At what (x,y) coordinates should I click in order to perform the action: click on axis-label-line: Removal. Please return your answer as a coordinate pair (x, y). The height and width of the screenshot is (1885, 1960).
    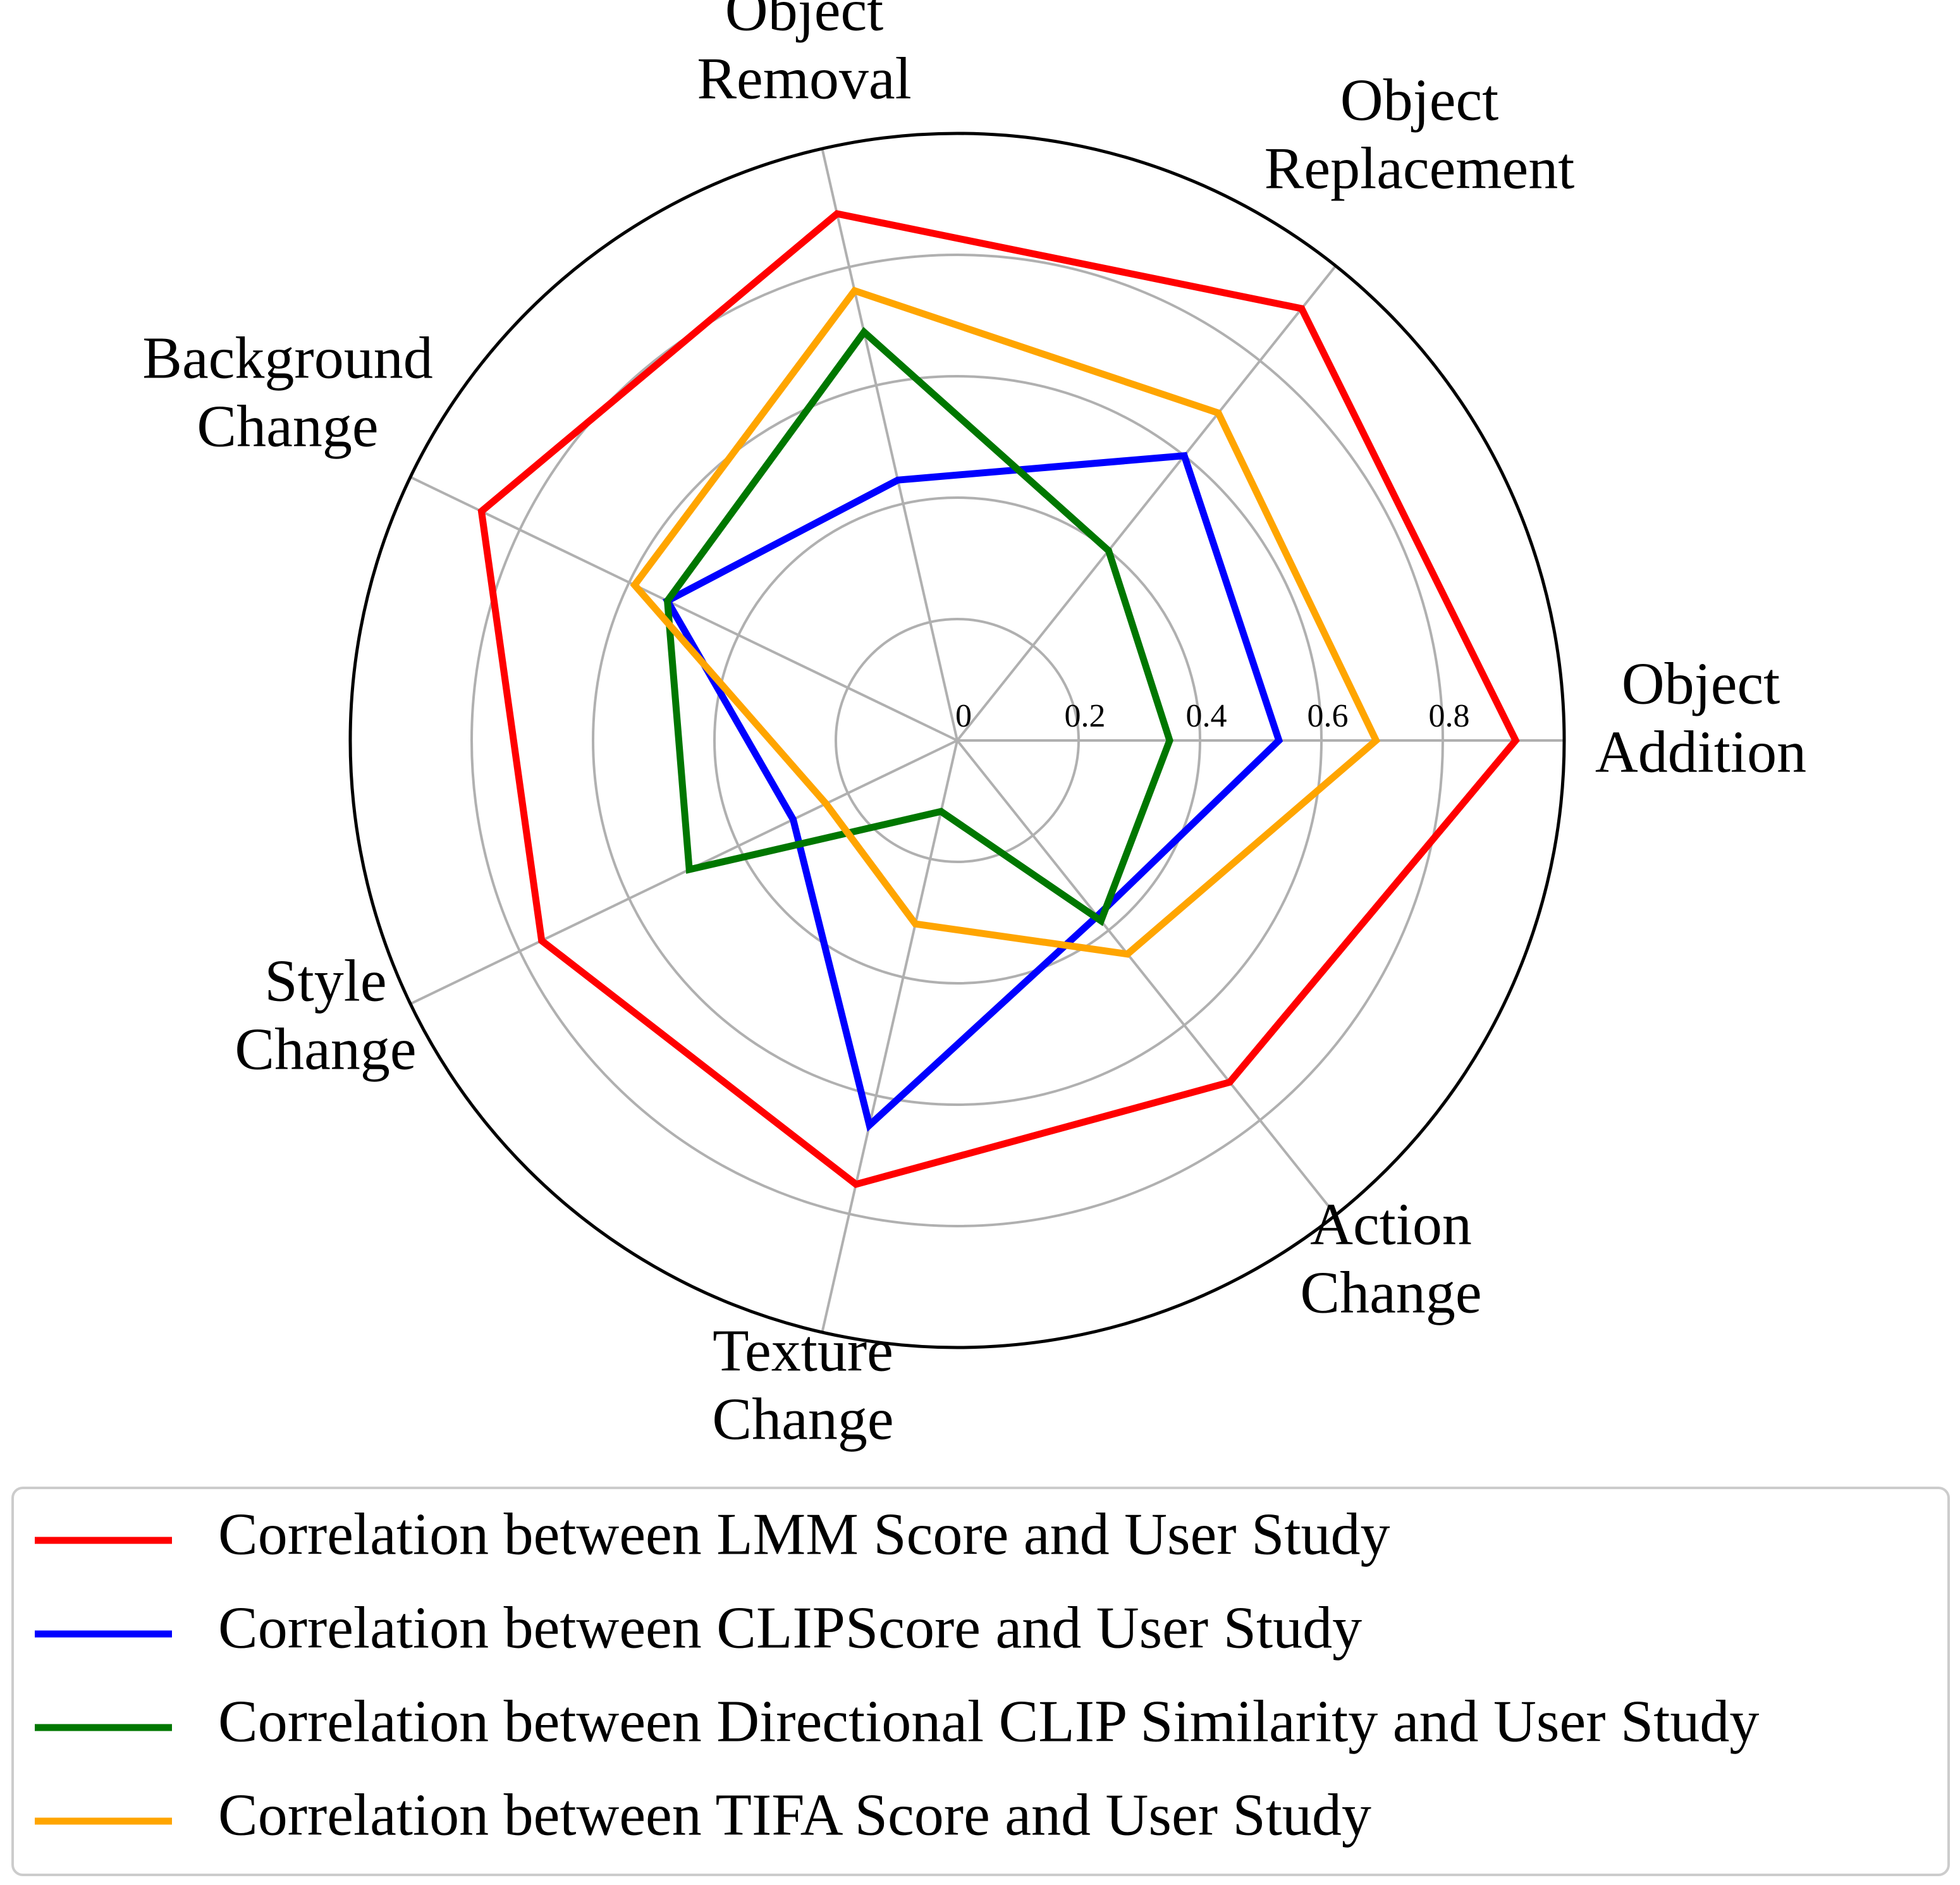
    Looking at the image, I should click on (804, 79).